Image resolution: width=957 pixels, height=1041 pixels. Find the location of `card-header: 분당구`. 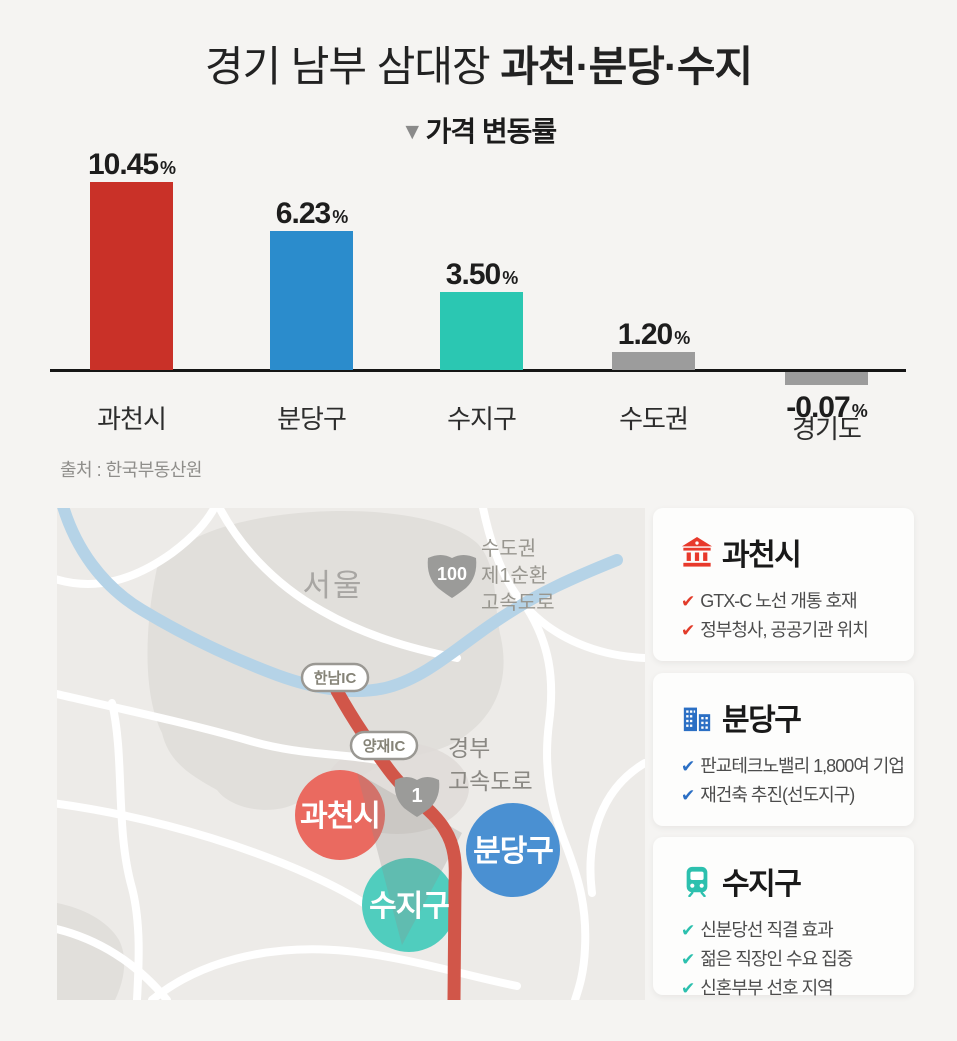

card-header: 분당구 is located at coordinates (783, 706).